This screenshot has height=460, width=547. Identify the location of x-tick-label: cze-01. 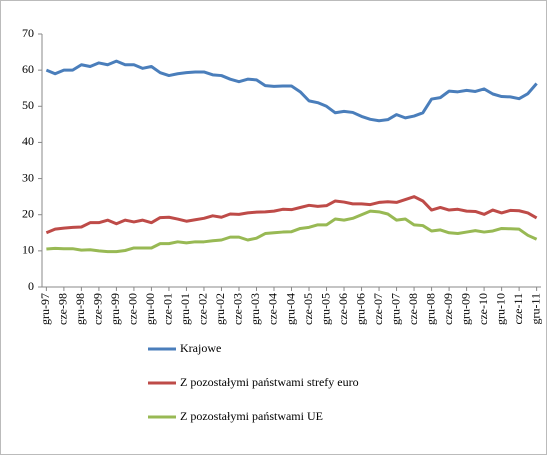
(168, 309).